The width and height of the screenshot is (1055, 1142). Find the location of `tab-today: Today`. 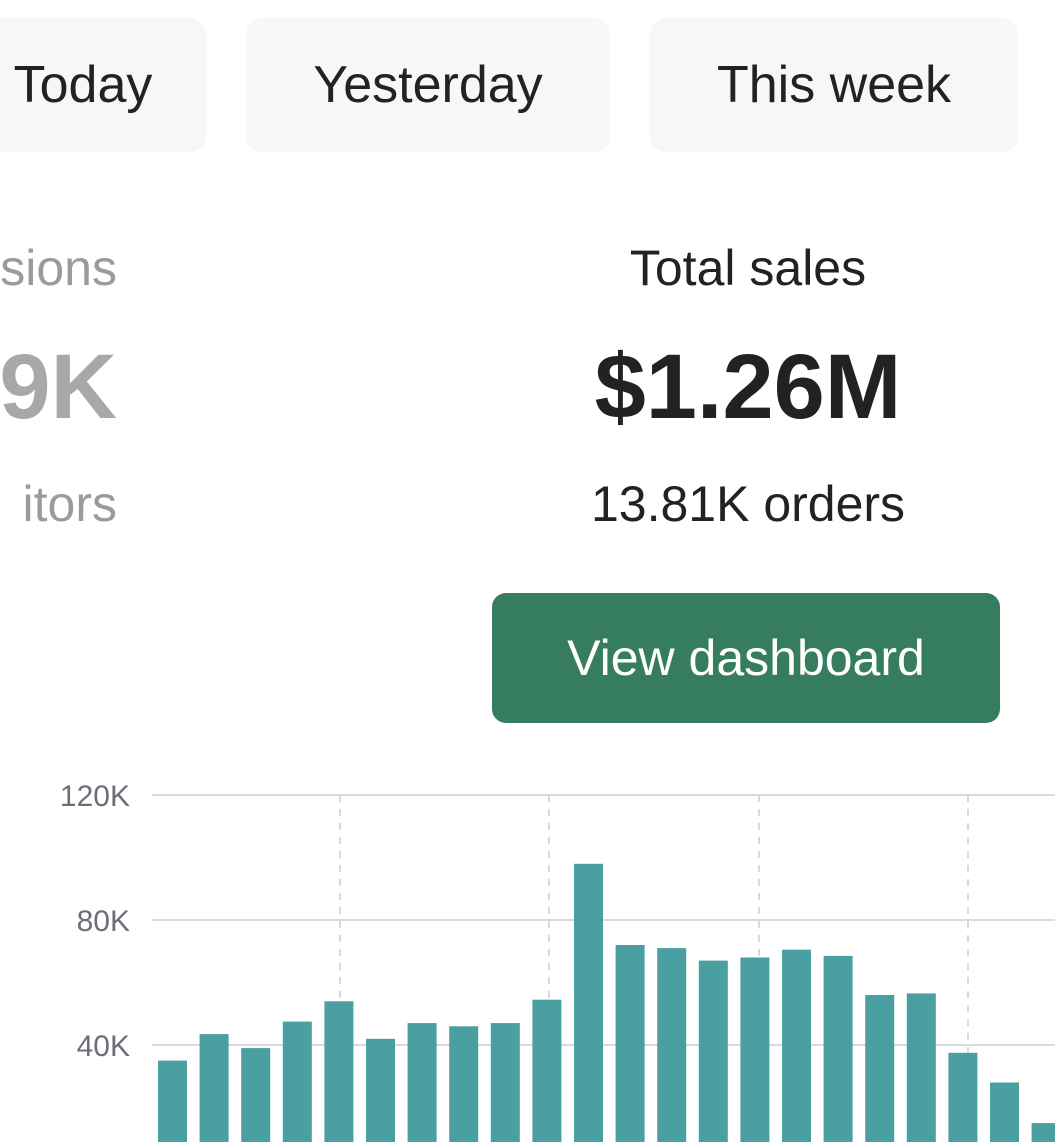

tab-today: Today is located at coordinates (103, 85).